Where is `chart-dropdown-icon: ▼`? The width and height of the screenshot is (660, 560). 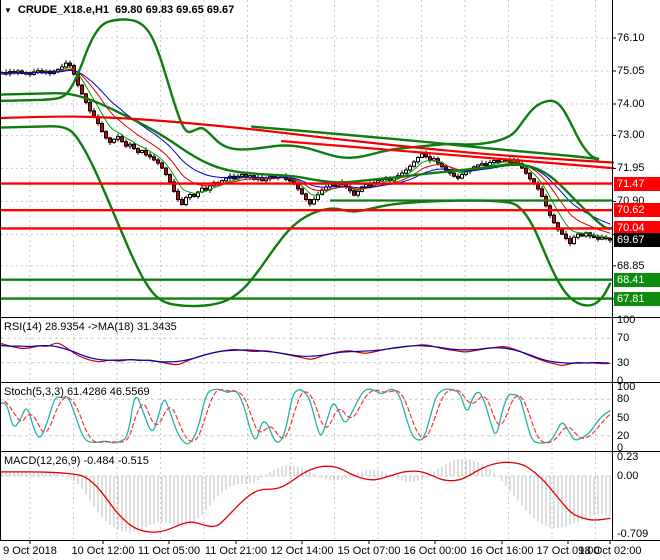
chart-dropdown-icon: ▼ is located at coordinates (8, 10).